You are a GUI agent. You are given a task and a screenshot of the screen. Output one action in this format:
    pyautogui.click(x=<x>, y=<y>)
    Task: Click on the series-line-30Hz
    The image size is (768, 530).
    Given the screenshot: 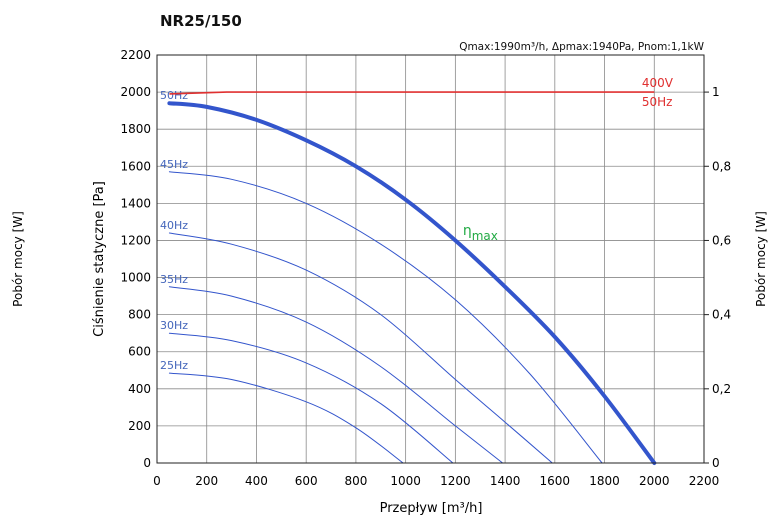 What is the action you would take?
    pyautogui.click(x=311, y=398)
    